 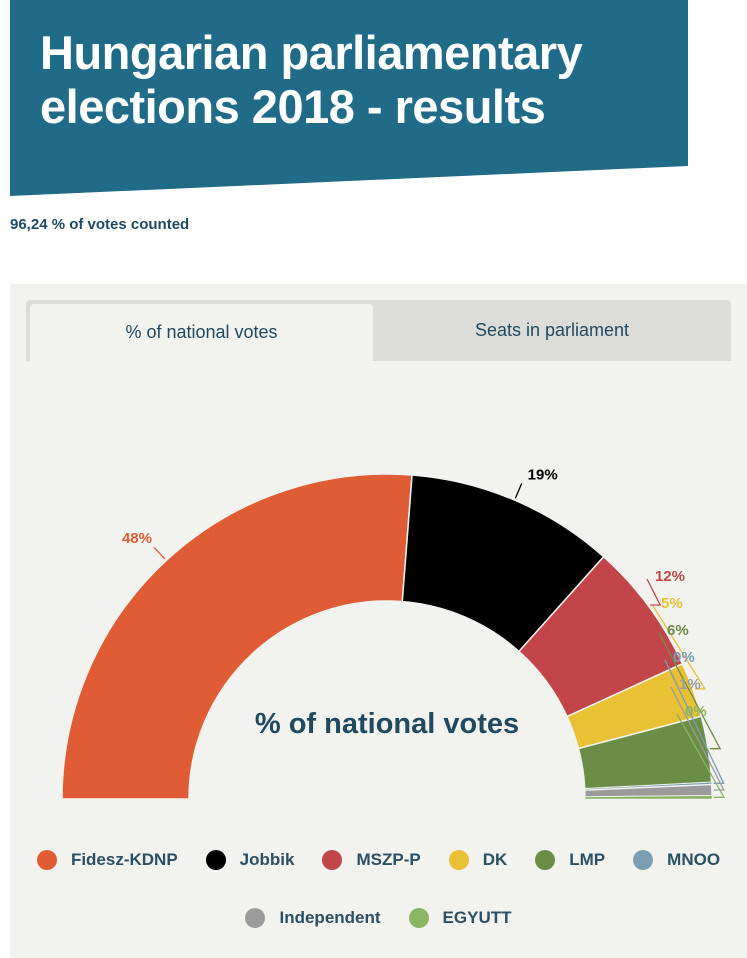 I want to click on data-label-independent: 1%, so click(x=690, y=684).